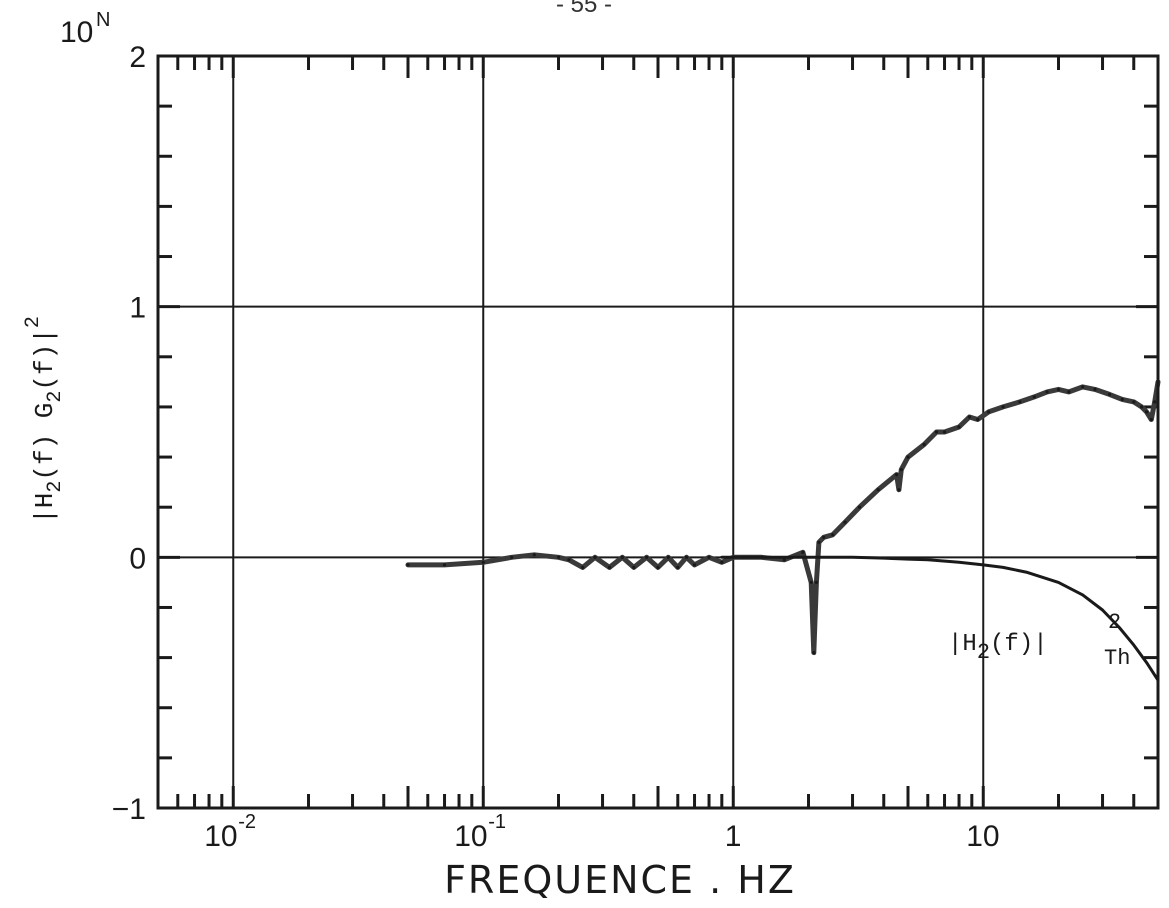 The image size is (1169, 908). I want to click on y-tick-label-2: 1, so click(137, 308).